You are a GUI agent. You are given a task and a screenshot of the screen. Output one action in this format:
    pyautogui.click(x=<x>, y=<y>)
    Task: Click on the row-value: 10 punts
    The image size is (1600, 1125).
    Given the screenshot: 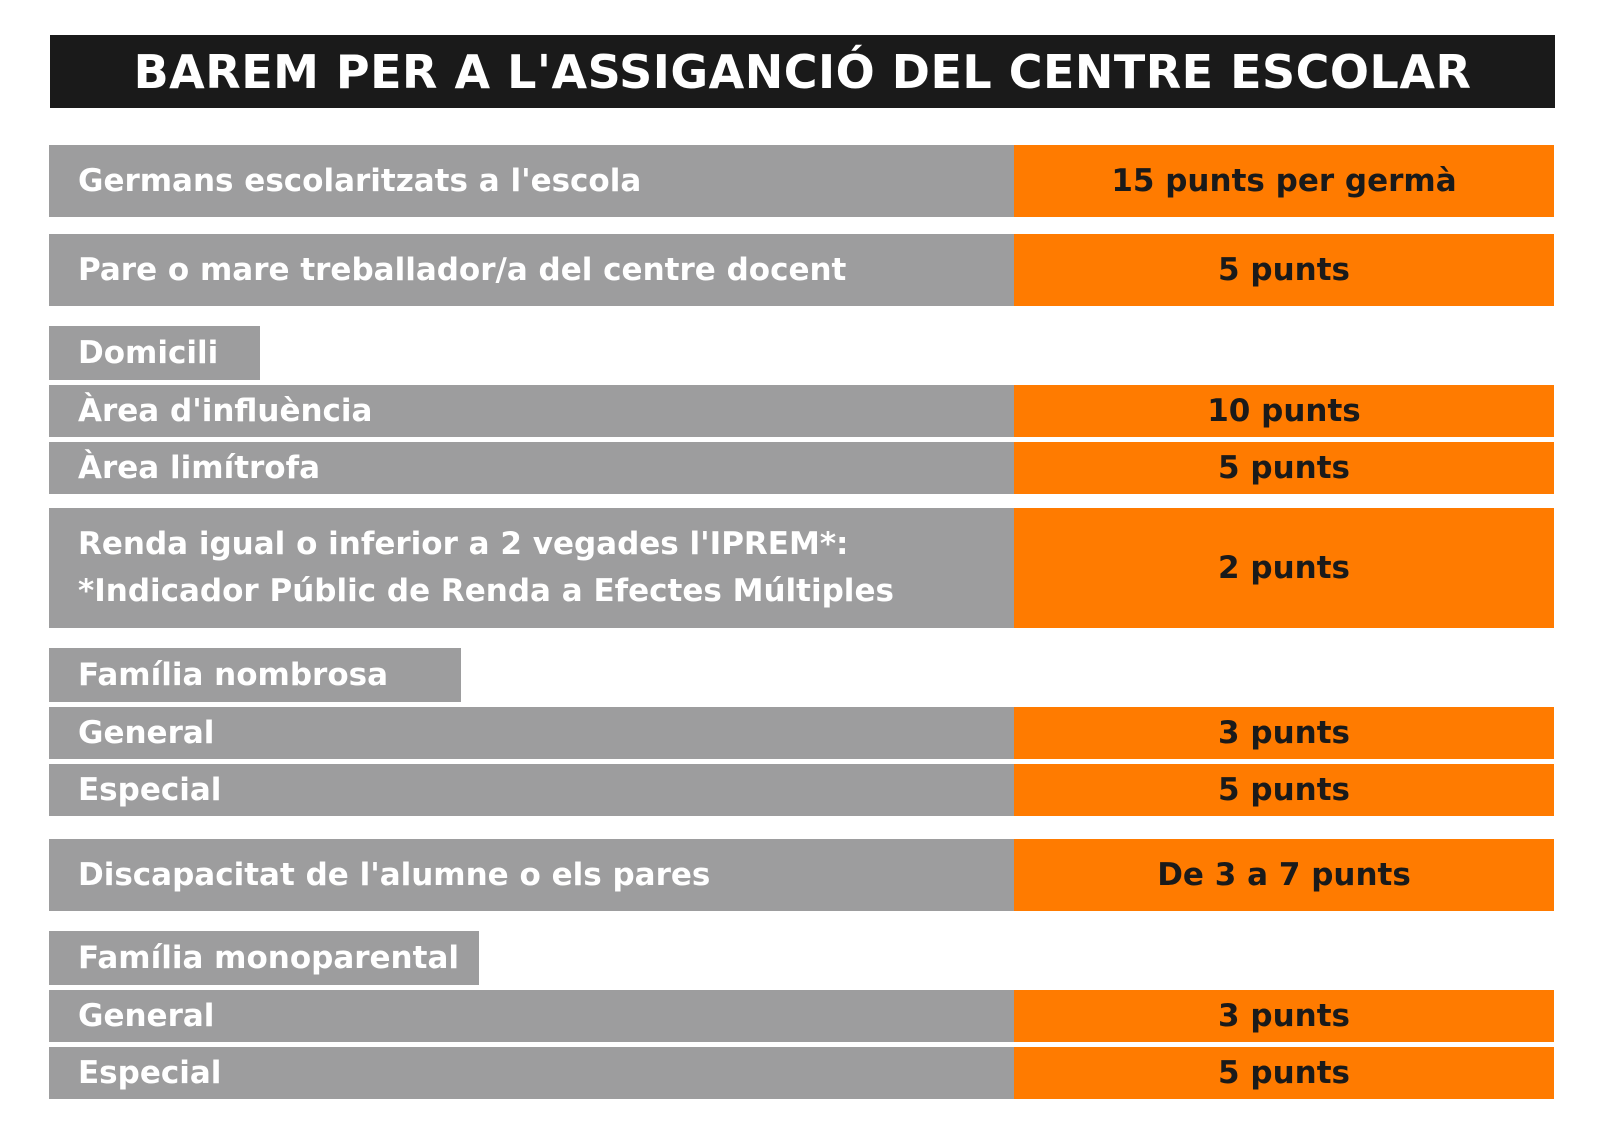 What is the action you would take?
    pyautogui.click(x=1284, y=411)
    